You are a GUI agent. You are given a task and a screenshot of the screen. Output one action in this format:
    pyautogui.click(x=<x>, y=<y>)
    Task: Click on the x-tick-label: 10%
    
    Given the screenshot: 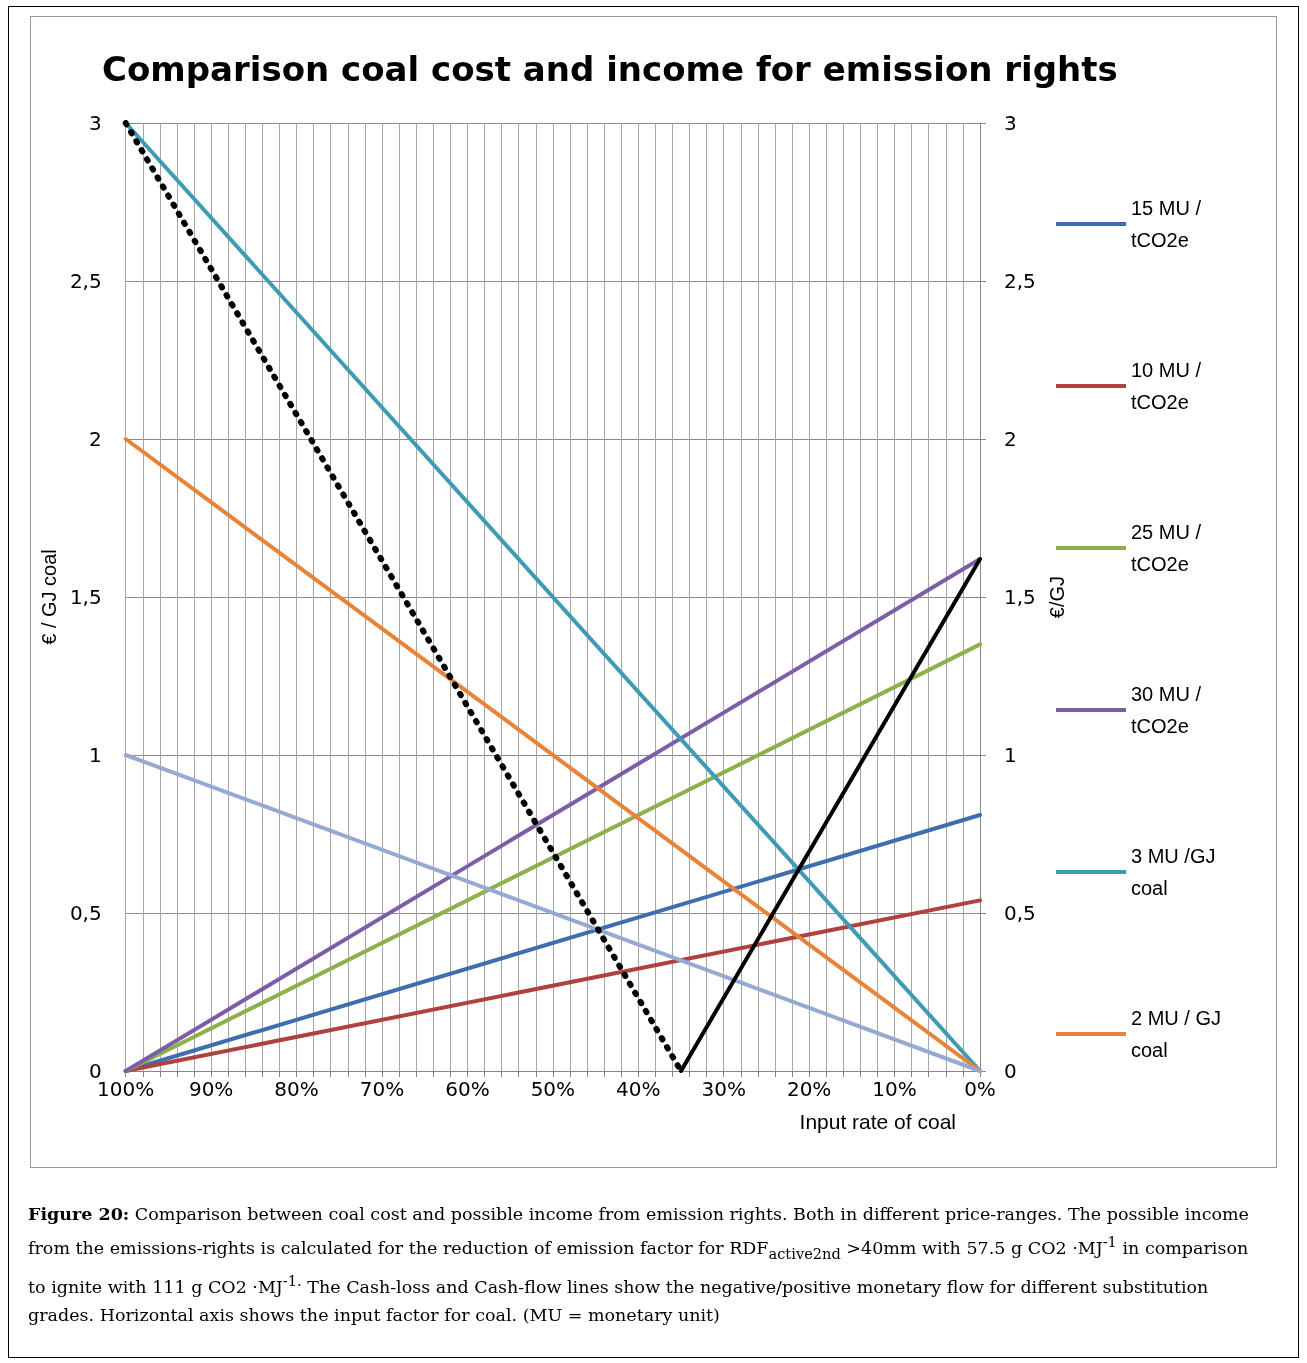 What is the action you would take?
    pyautogui.click(x=894, y=1089)
    